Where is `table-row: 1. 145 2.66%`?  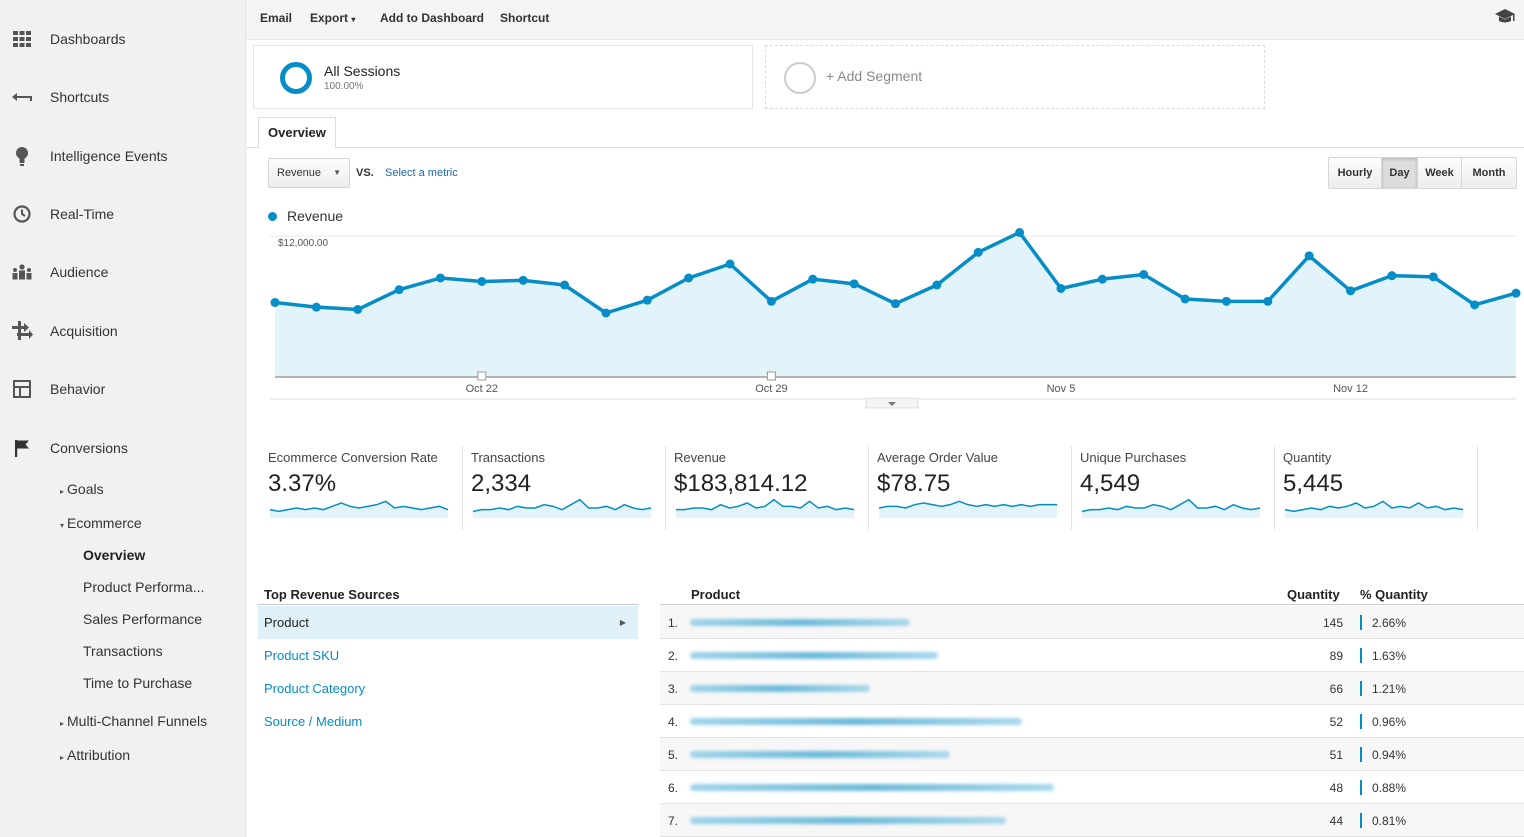 table-row: 1. 145 2.66% is located at coordinates (1092, 622).